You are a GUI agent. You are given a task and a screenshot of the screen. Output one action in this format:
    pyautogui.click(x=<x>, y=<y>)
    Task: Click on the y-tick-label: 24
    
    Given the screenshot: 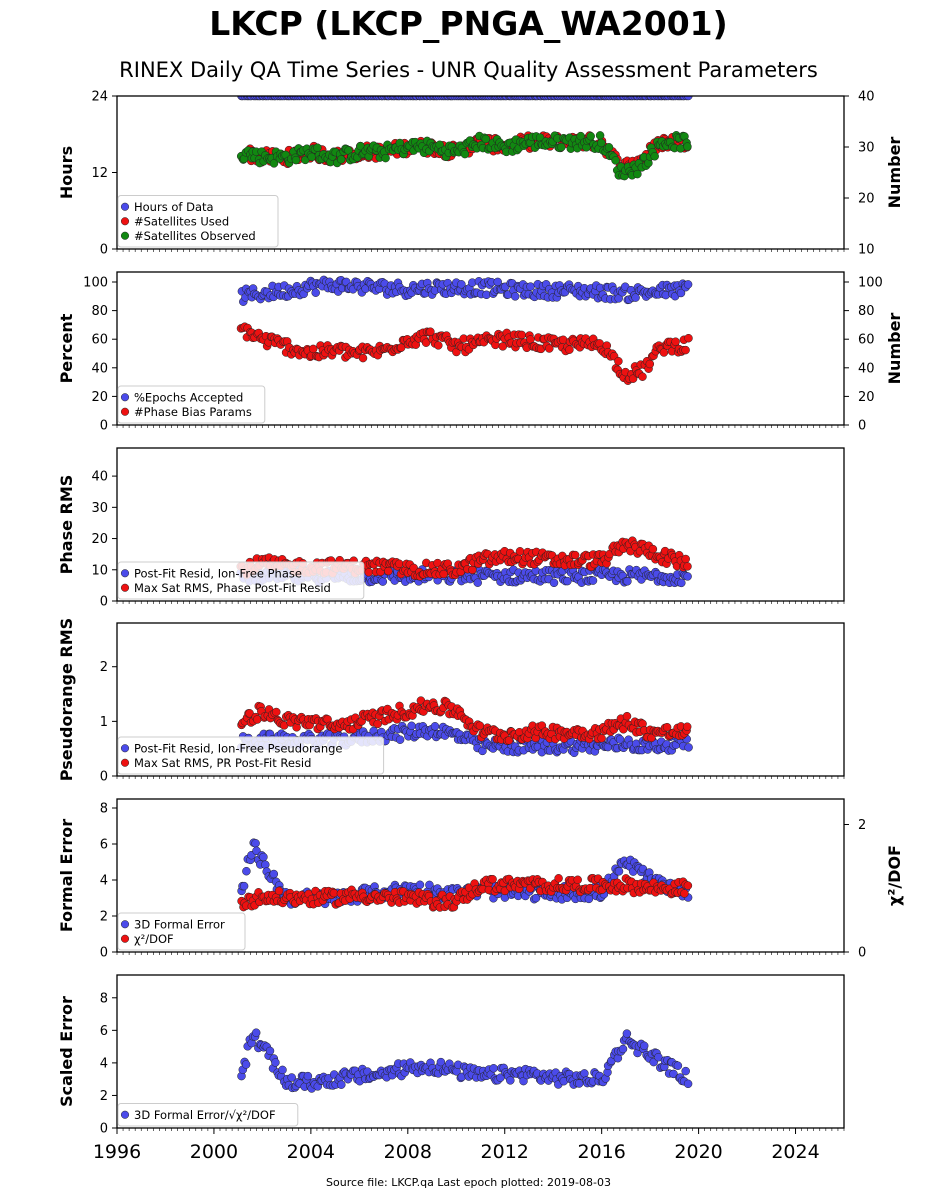 What is the action you would take?
    pyautogui.click(x=99, y=97)
    